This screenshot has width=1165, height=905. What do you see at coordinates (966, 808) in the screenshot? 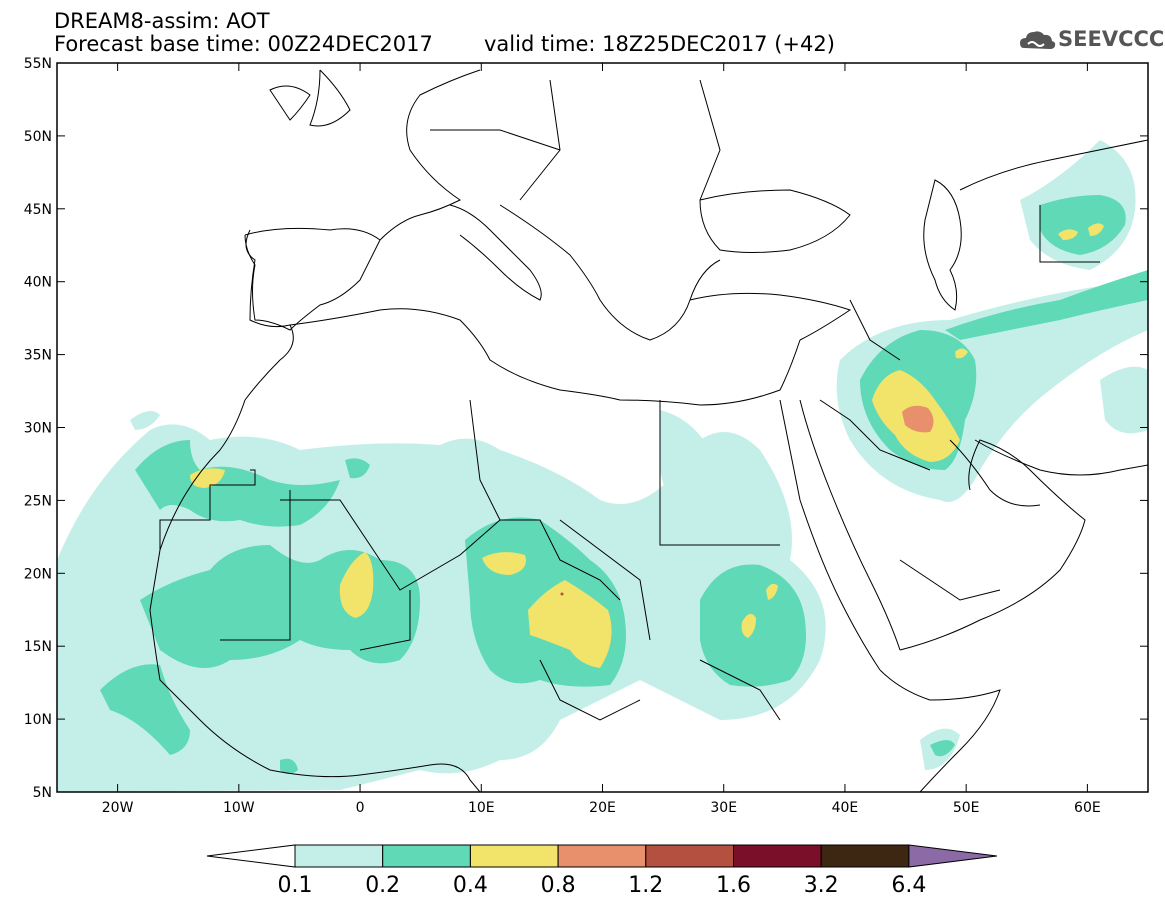
I see `lon-label: 50E` at bounding box center [966, 808].